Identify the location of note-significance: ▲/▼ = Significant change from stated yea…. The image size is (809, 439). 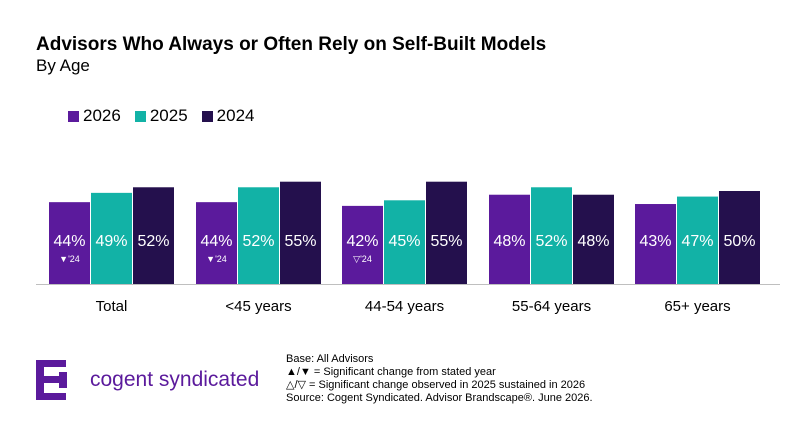
(391, 372).